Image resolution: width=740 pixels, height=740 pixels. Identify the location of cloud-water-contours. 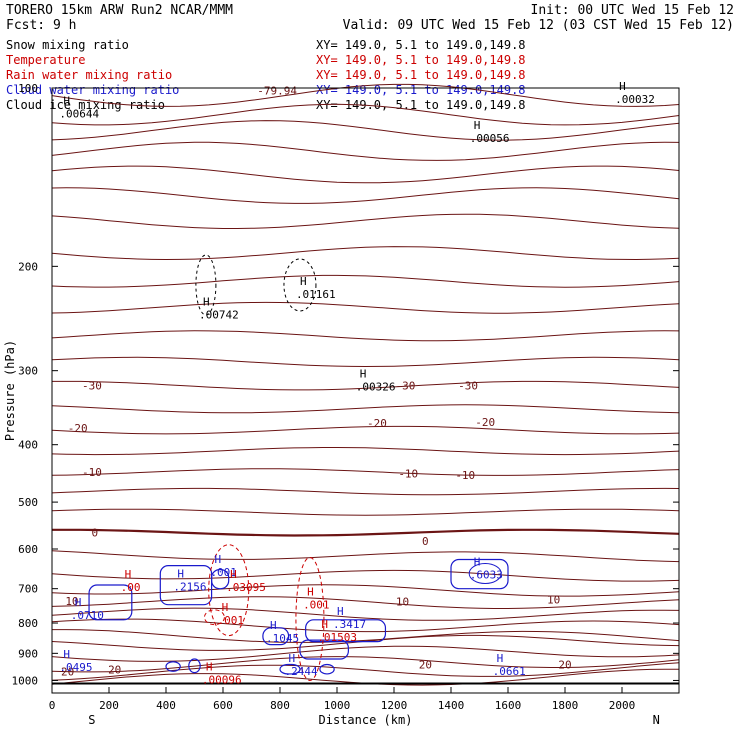
(298, 616).